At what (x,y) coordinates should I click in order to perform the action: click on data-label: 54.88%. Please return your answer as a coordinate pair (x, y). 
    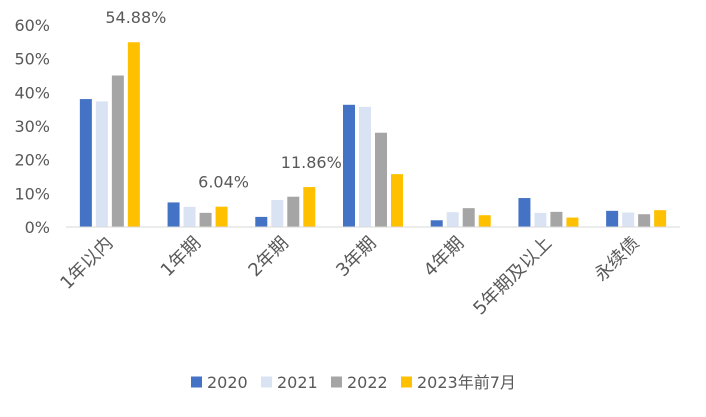
    Looking at the image, I should click on (135, 17).